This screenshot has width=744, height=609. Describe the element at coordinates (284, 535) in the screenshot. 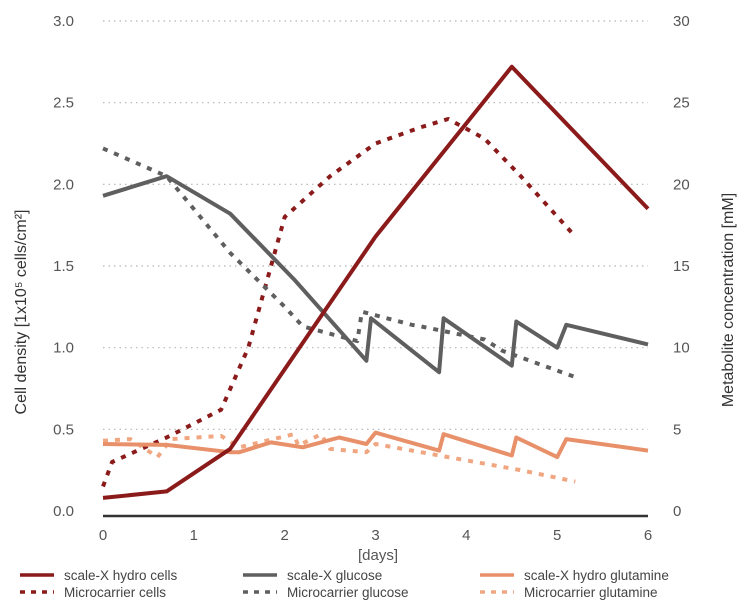

I see `x-tick-label: 2` at that location.